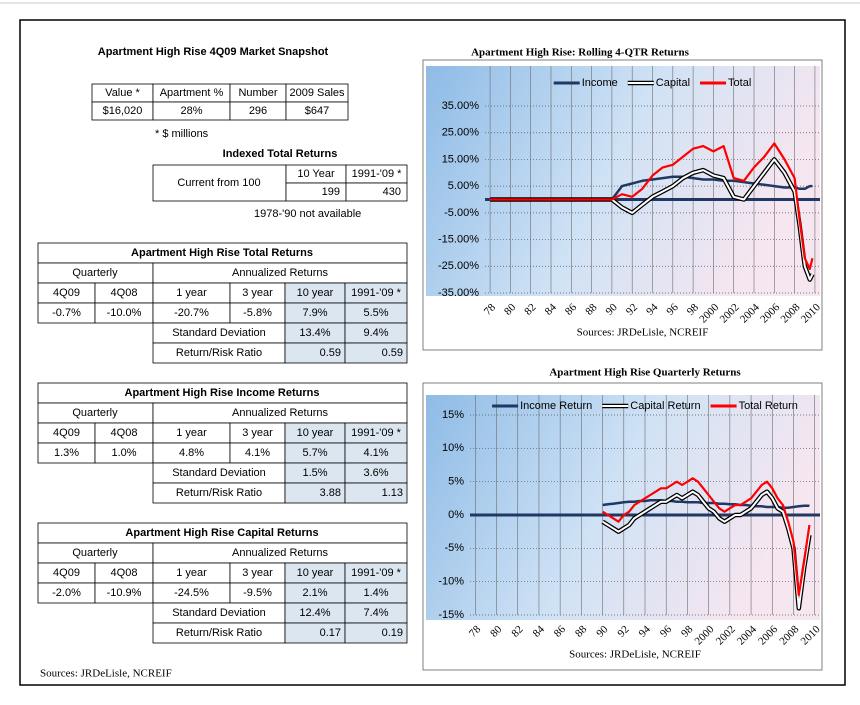 The height and width of the screenshot is (705, 860). What do you see at coordinates (673, 83) in the screenshot?
I see `legend-label: Capital` at bounding box center [673, 83].